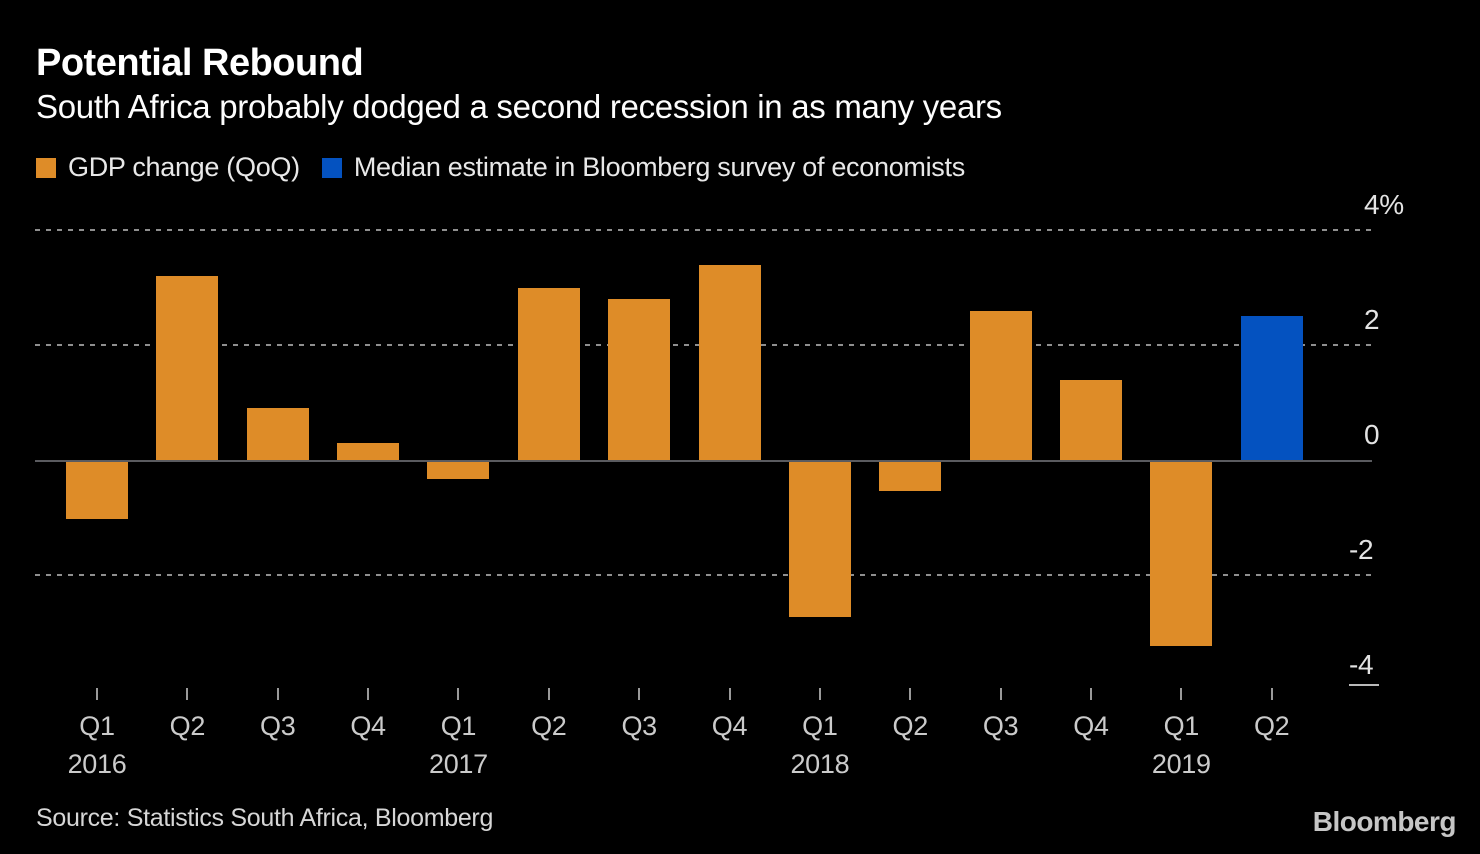 Image resolution: width=1480 pixels, height=854 pixels. What do you see at coordinates (729, 726) in the screenshot?
I see `x-label-q4-2017: Q4` at bounding box center [729, 726].